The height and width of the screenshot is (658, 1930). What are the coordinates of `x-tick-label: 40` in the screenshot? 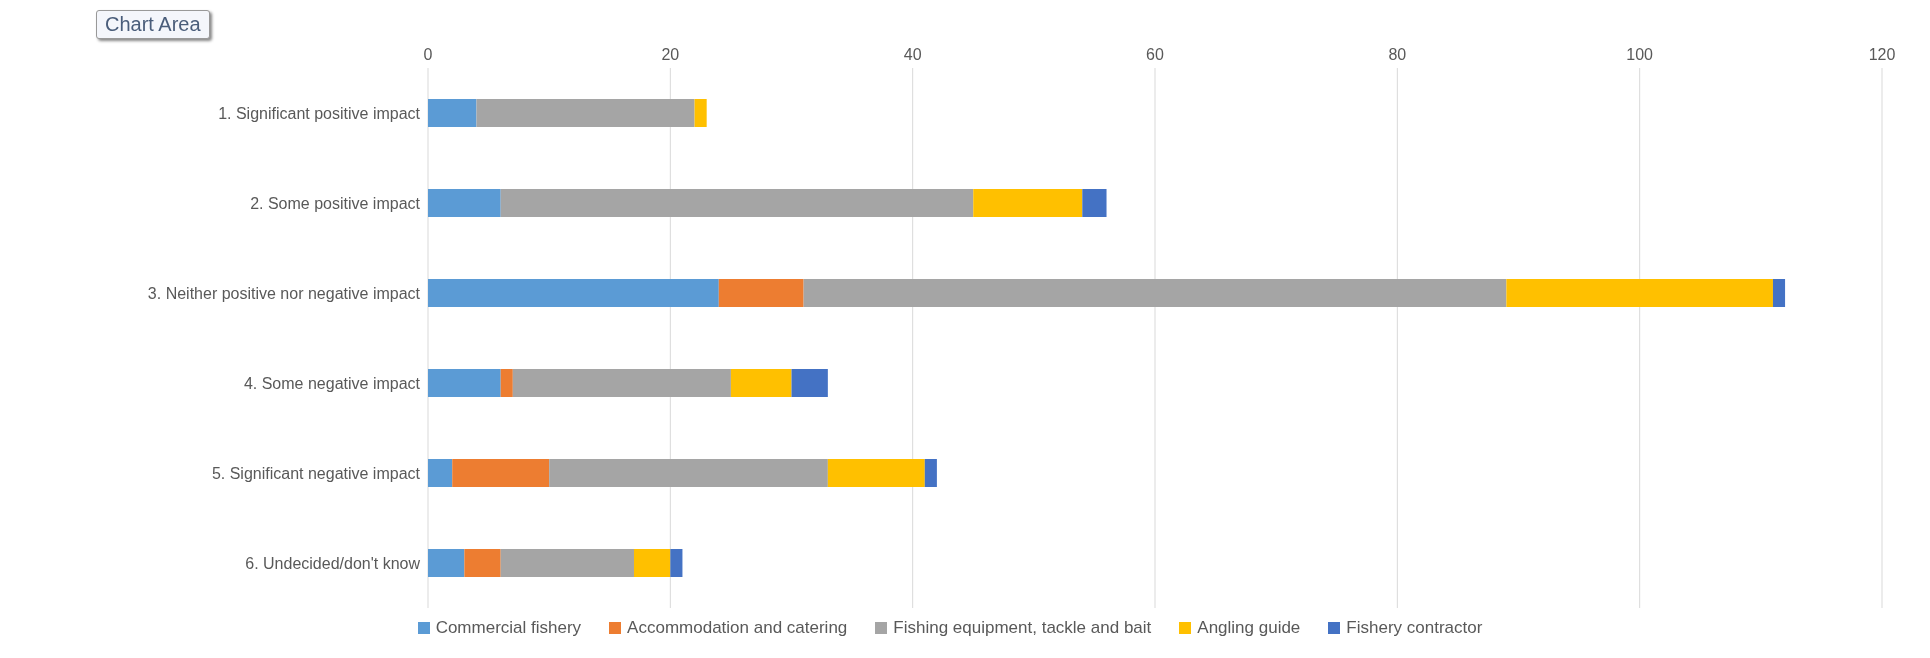 It's located at (912, 54).